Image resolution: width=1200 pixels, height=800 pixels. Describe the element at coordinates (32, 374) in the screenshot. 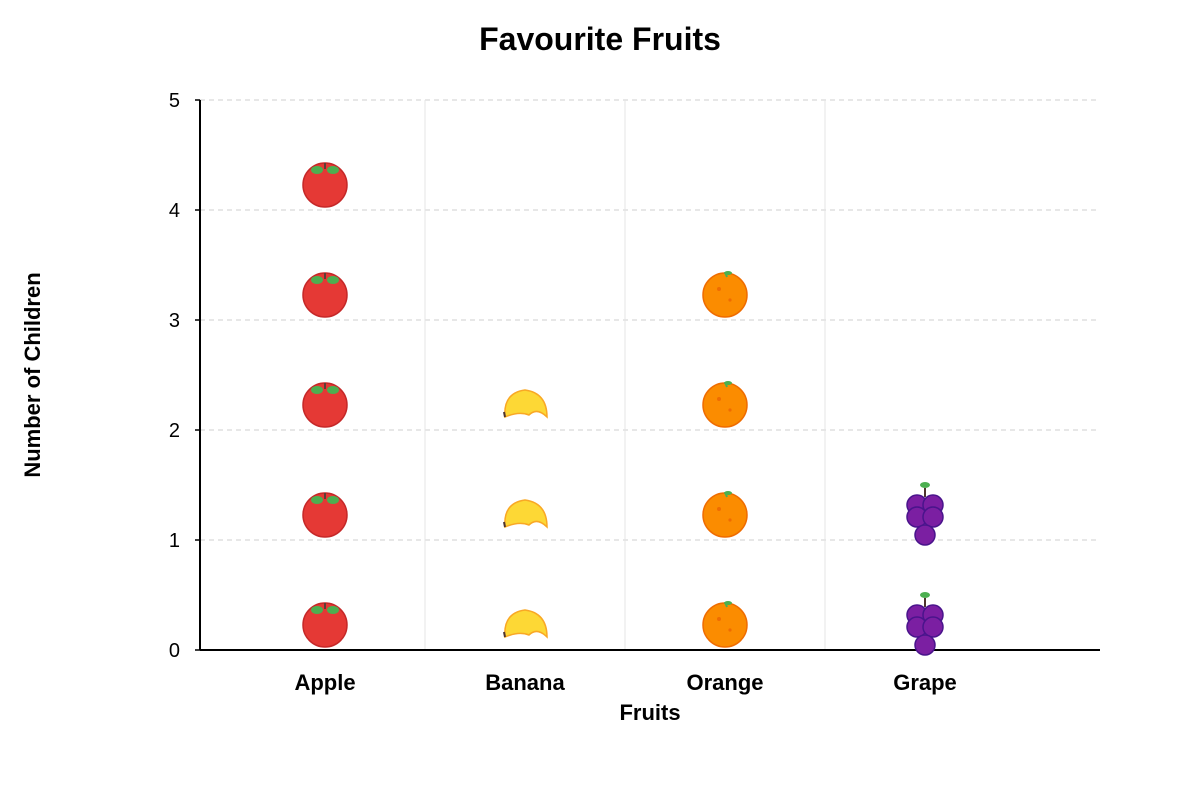

I see `y-axis-title: Number of Children` at that location.